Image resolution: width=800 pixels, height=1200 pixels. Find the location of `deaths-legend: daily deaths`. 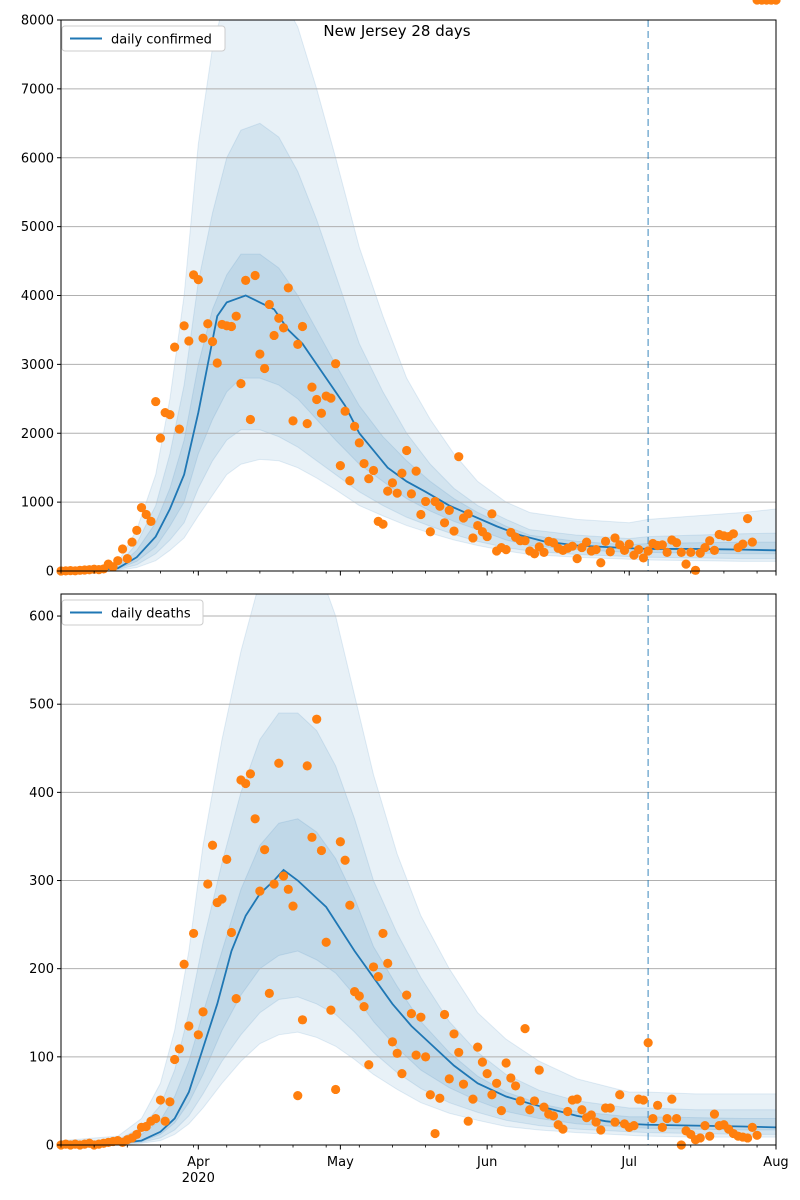

deaths-legend: daily deaths is located at coordinates (132, 612).